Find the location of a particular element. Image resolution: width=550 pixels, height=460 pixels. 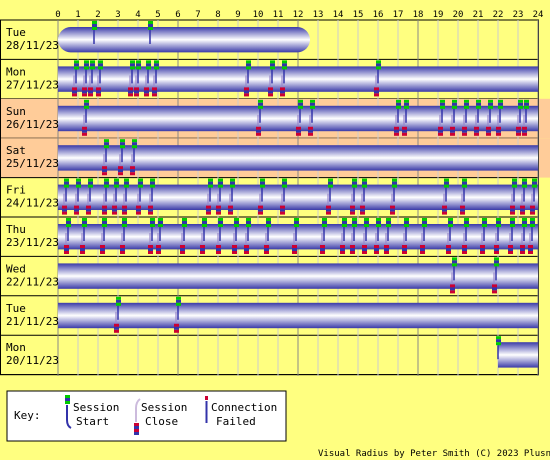

hour-tick-label: 19 is located at coordinates (438, 15).